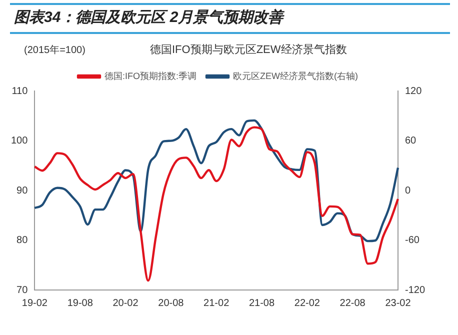 This screenshot has height=335, width=458. Describe the element at coordinates (295, 75) in the screenshot. I see `legend-label: 欧元区ZEW经济景气指数(右轴)` at that location.